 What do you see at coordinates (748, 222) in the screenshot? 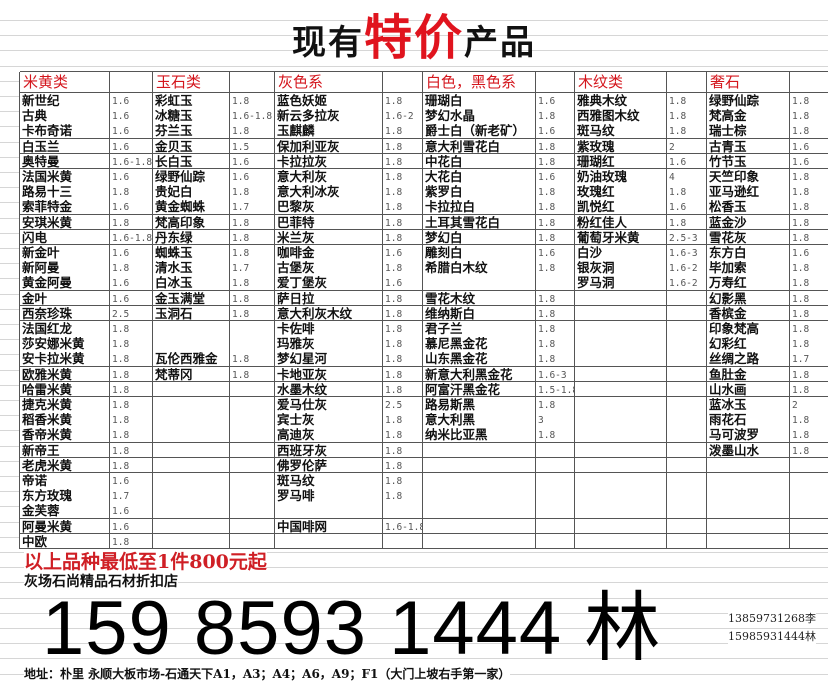
I see `product-name: 蓝金沙` at bounding box center [748, 222].